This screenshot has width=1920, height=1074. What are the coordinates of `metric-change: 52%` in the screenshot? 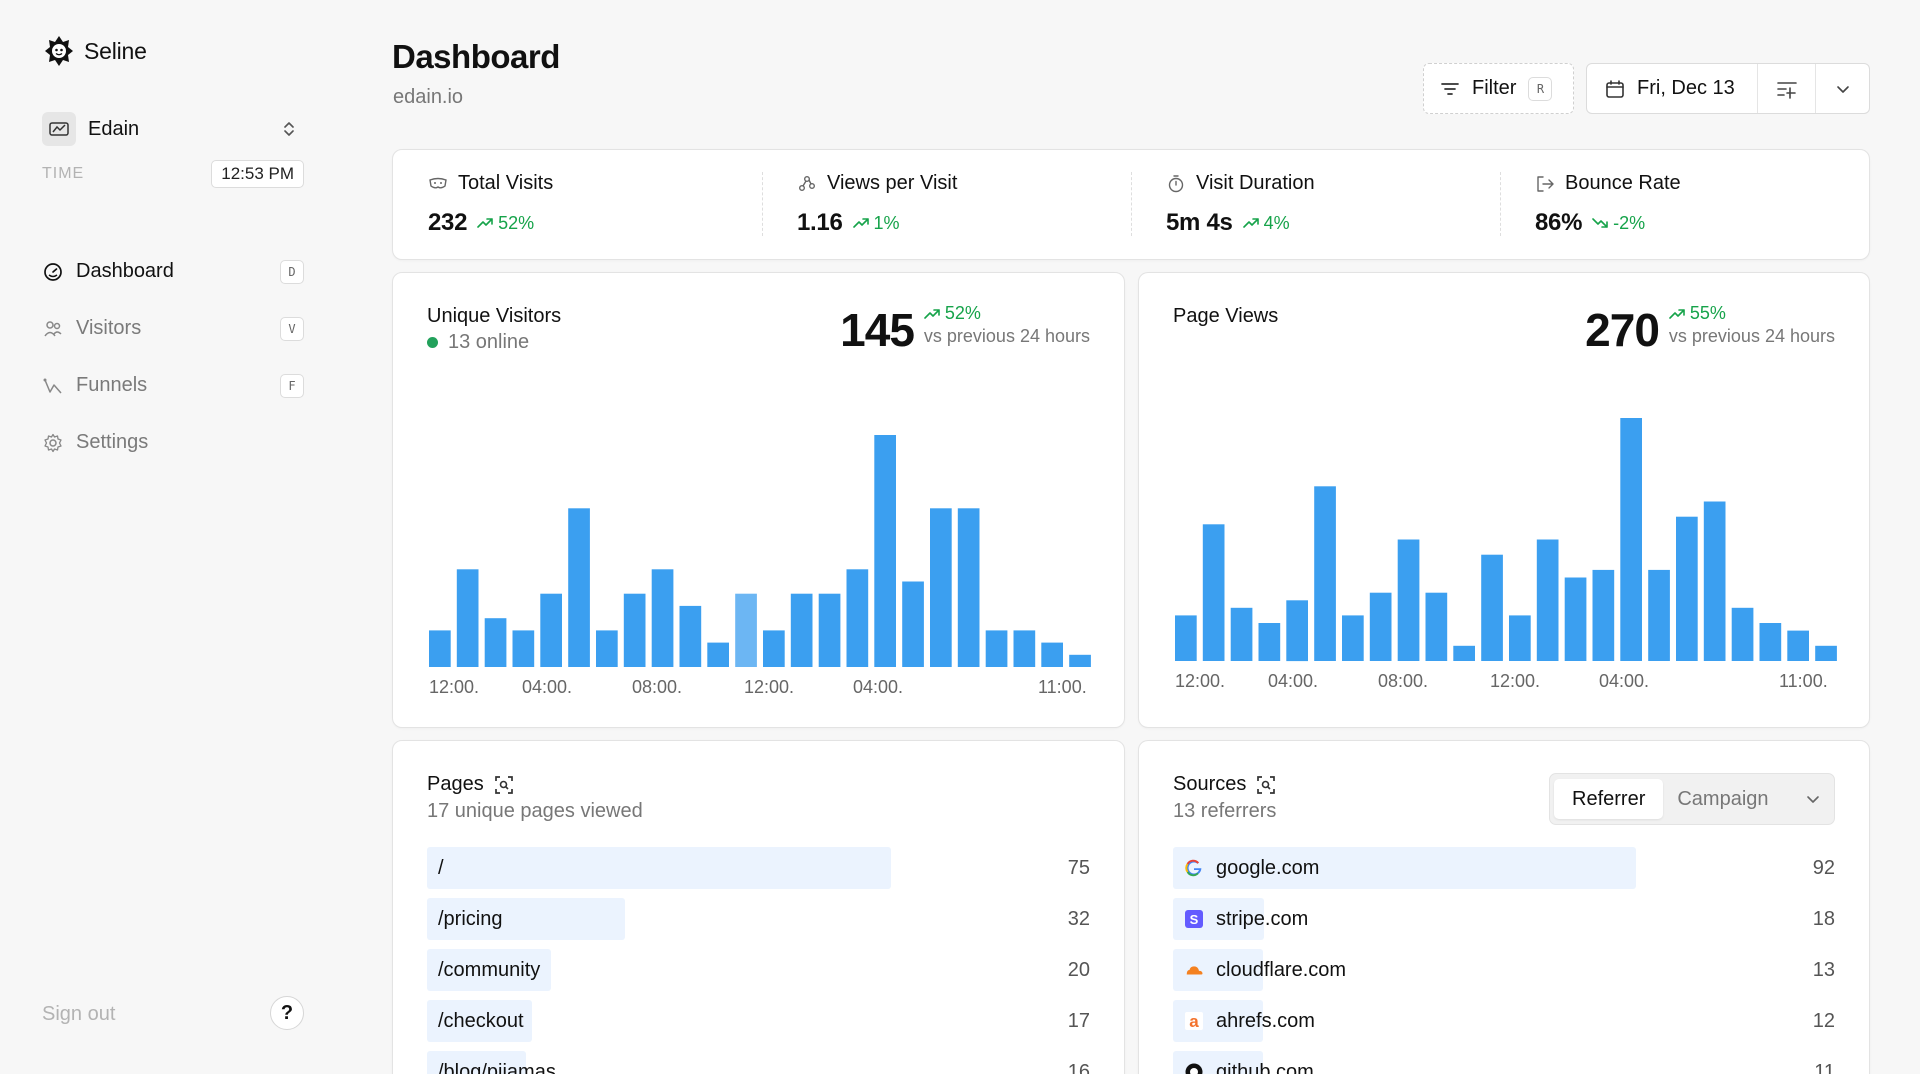 It's located at (1007, 313).